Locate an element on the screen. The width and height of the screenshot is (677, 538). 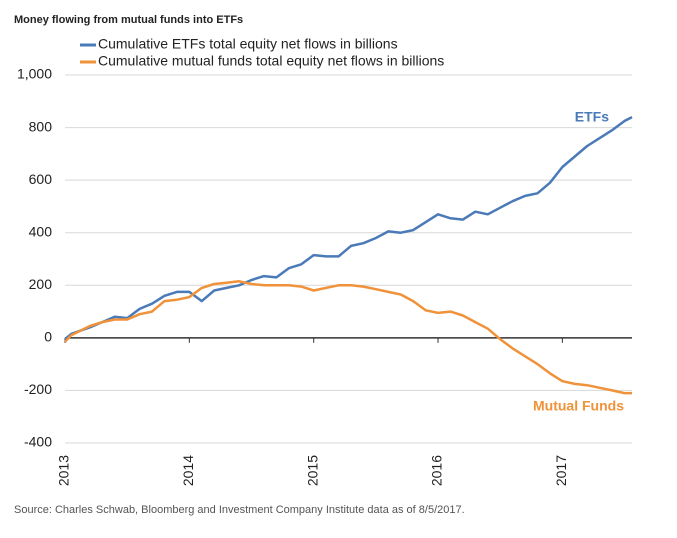
annotation: ETFs is located at coordinates (592, 117).